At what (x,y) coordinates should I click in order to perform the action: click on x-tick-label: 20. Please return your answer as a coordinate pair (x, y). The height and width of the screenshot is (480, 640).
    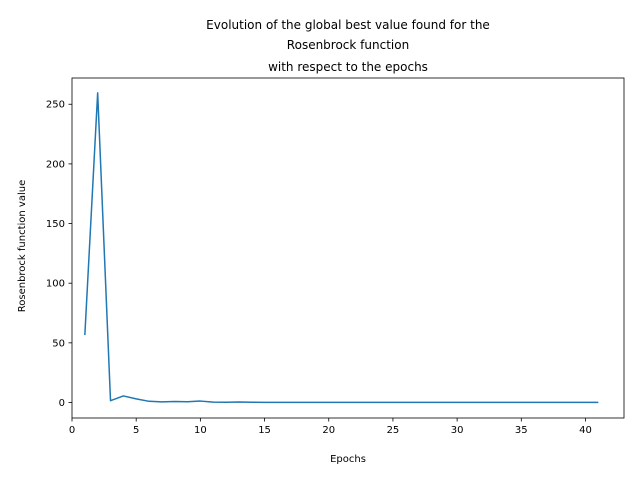
    Looking at the image, I should click on (328, 430).